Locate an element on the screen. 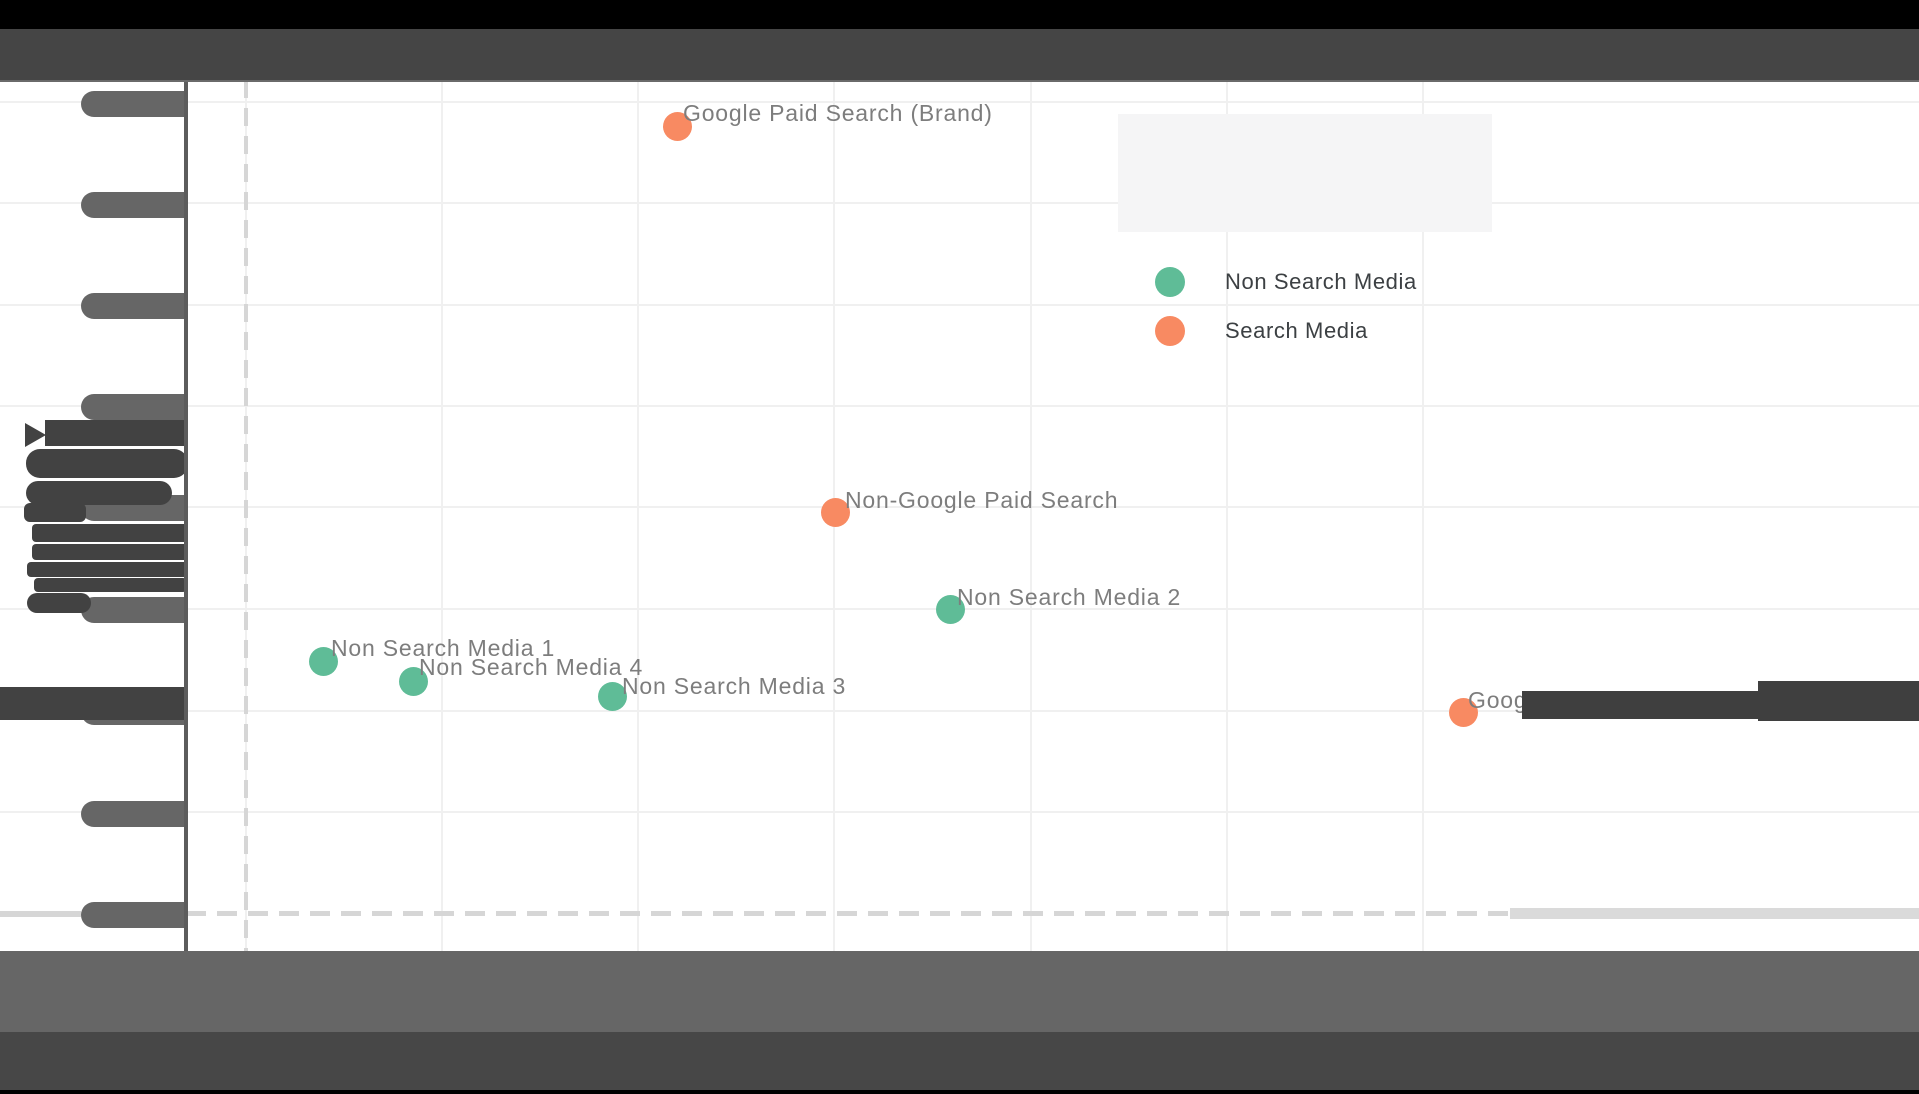 Image resolution: width=1919 pixels, height=1094 pixels. legend-item-search-media: Search Media is located at coordinates (1305, 319).